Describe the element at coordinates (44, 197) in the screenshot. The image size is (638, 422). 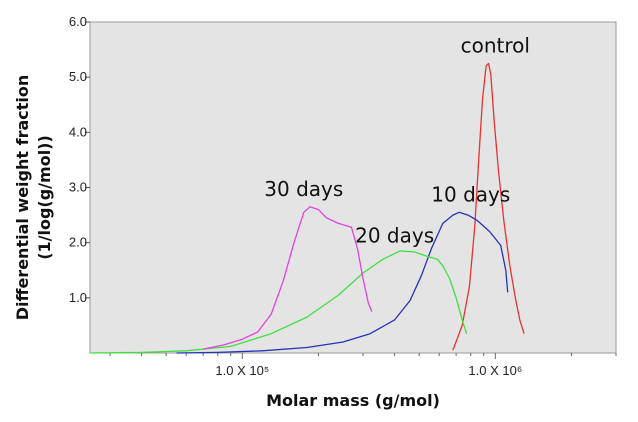
I see `y-axis-title-line2: (1/log(g/mol))` at that location.